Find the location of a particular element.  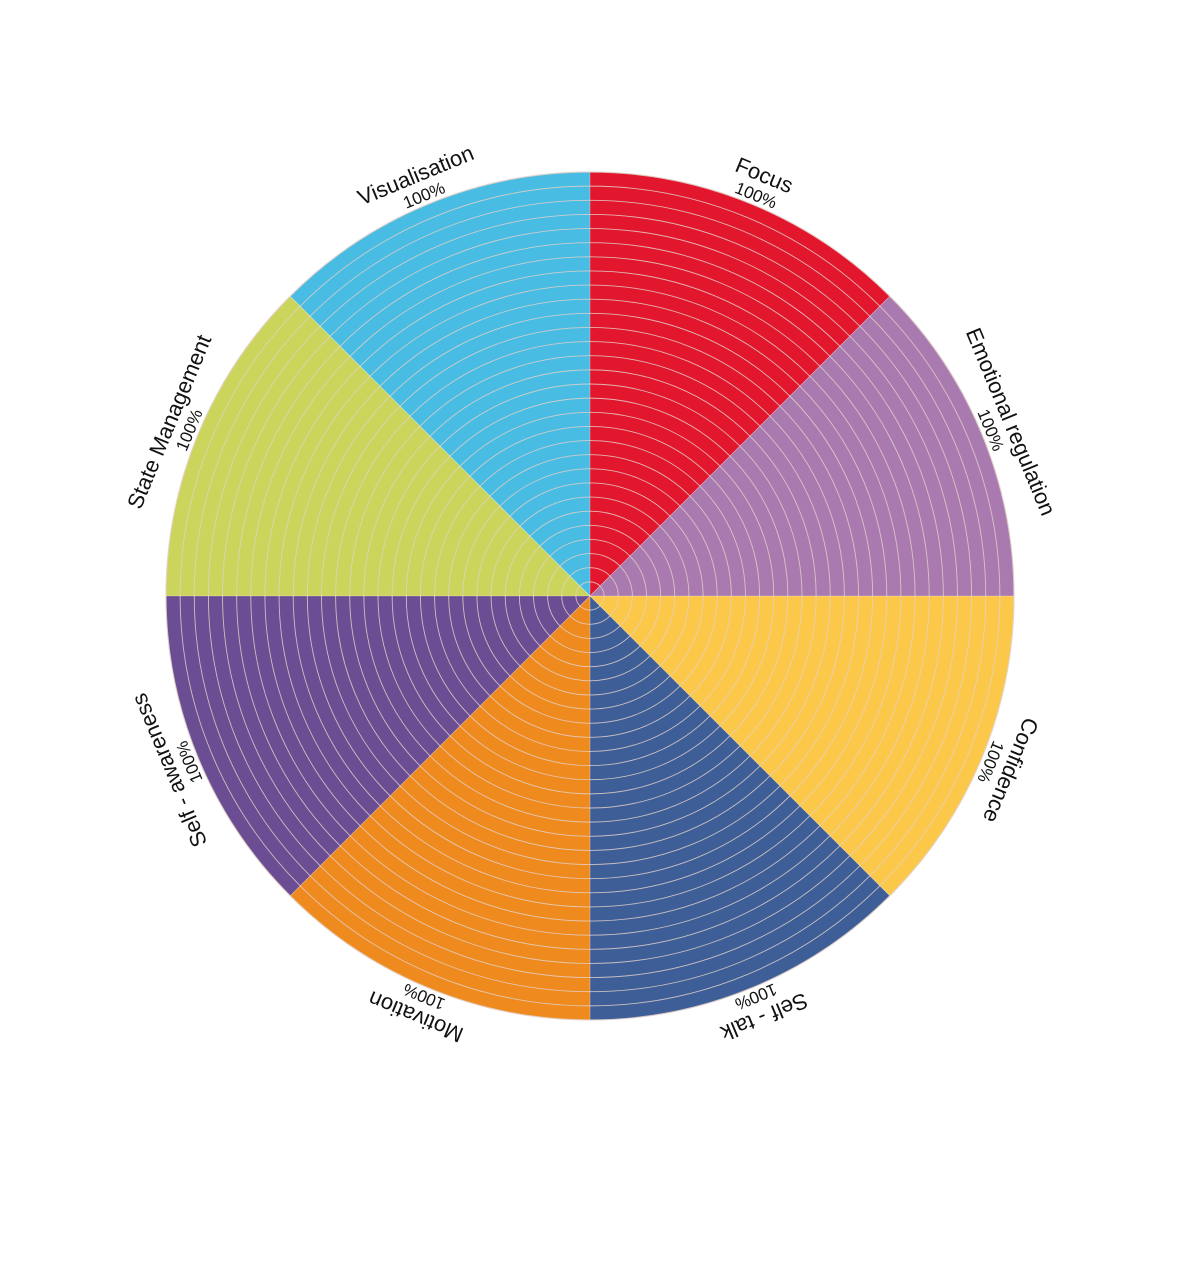

segment-self-awareness is located at coordinates (378, 746).